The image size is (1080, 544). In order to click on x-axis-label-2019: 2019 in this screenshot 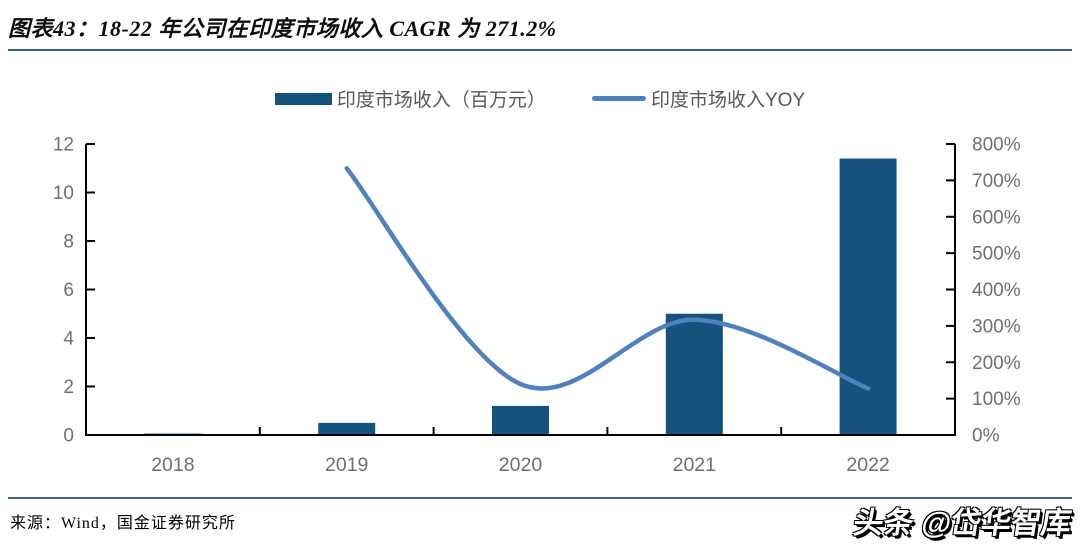, I will do `click(346, 465)`.